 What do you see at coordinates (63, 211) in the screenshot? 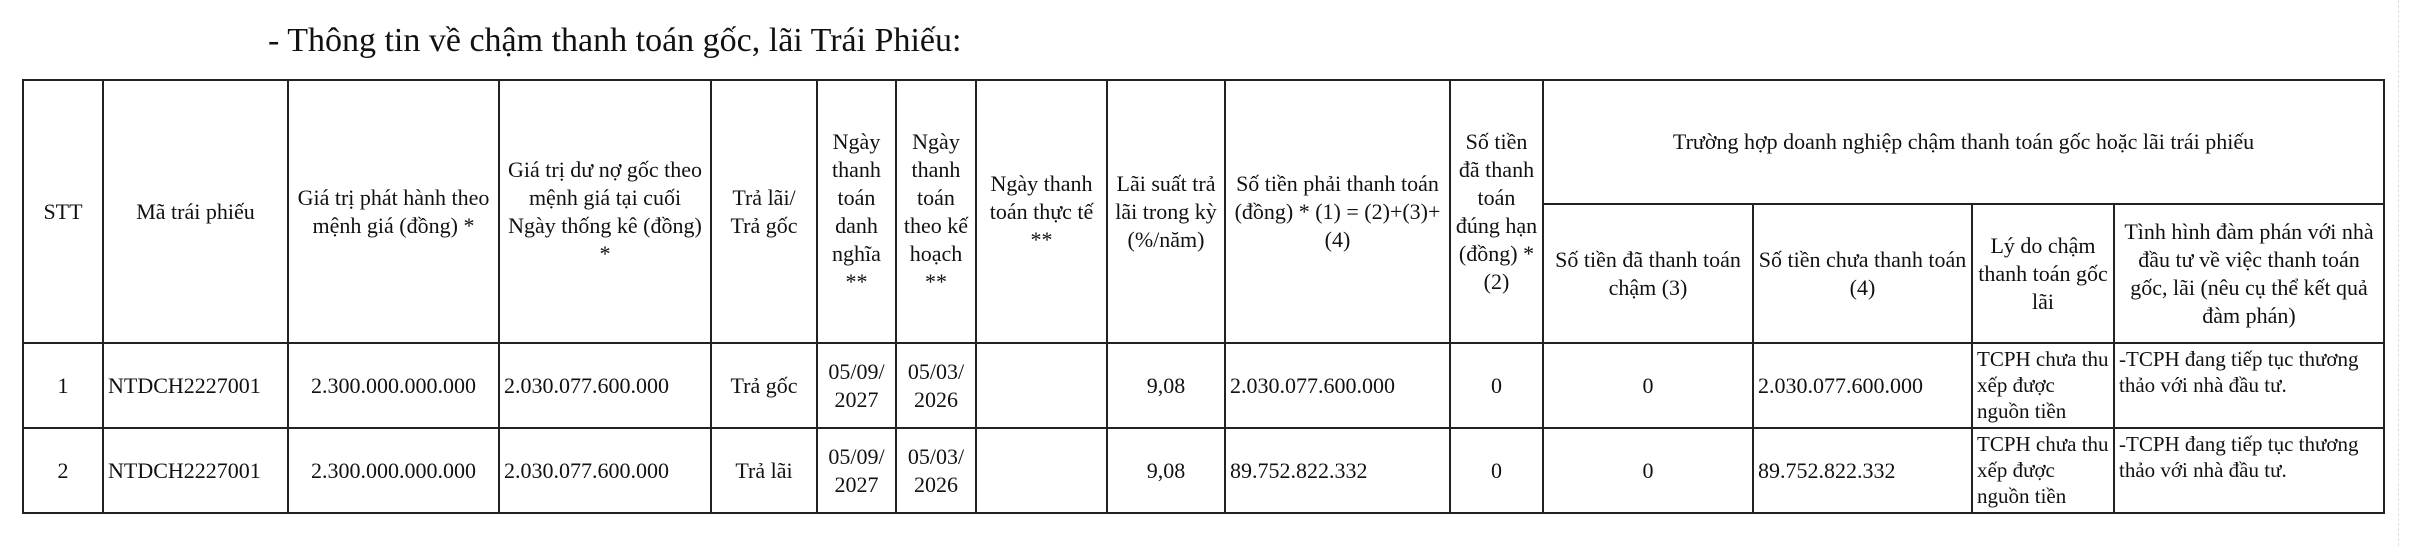
I see `header-stt: STT` at bounding box center [63, 211].